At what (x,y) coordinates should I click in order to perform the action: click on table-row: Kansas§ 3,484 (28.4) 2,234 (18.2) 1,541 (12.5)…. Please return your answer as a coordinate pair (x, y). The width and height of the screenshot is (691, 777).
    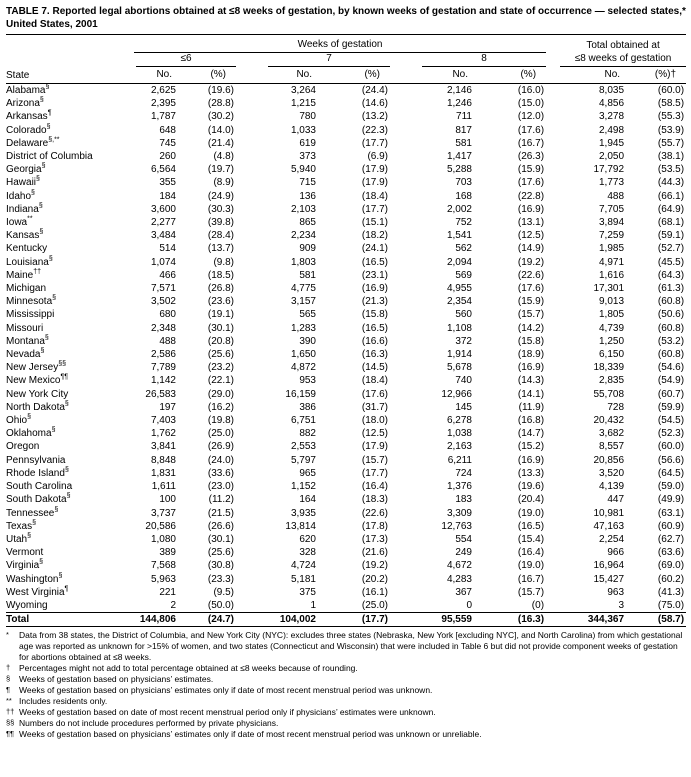
    Looking at the image, I should click on (346, 235).